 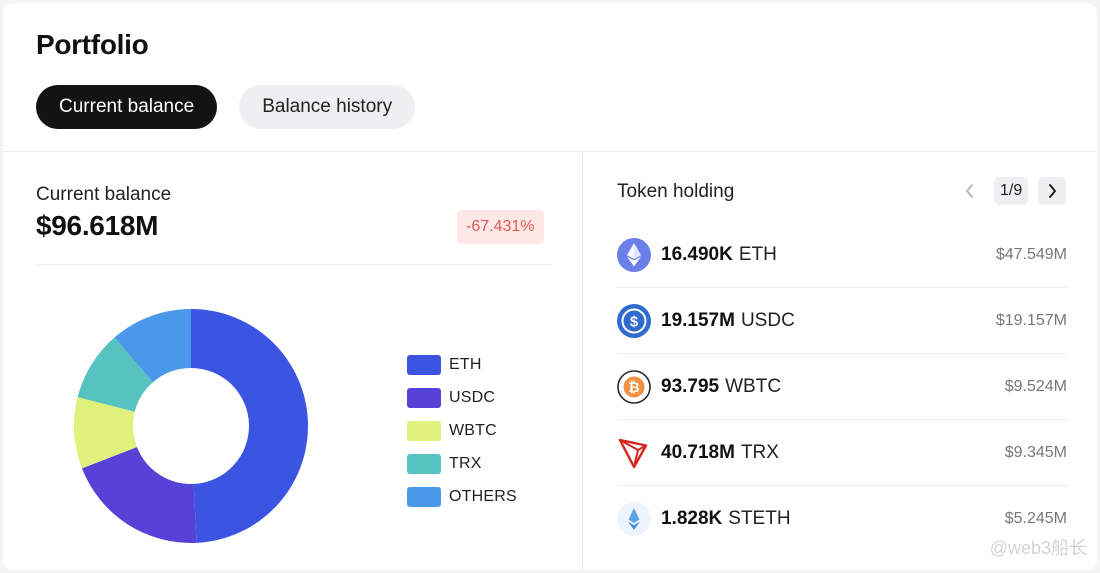 I want to click on legend-item-eth: ETH, so click(x=462, y=364).